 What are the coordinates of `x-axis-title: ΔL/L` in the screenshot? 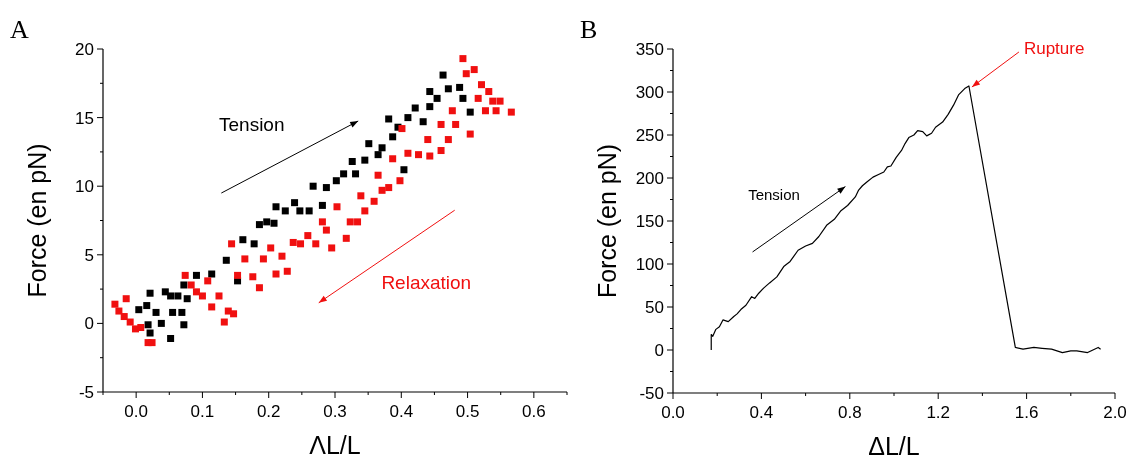 It's located at (894, 445).